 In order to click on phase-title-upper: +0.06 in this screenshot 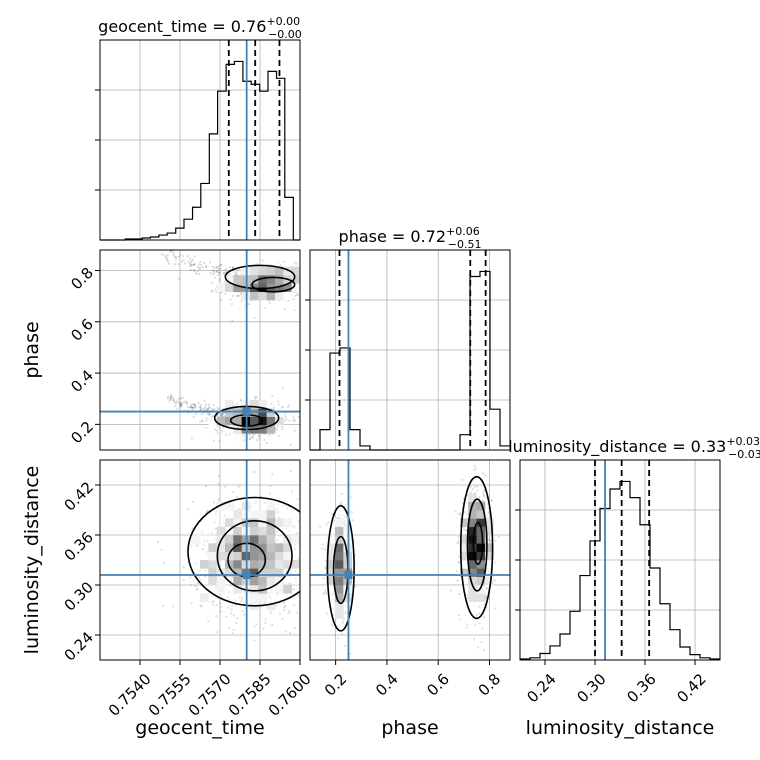, I will do `click(463, 231)`.